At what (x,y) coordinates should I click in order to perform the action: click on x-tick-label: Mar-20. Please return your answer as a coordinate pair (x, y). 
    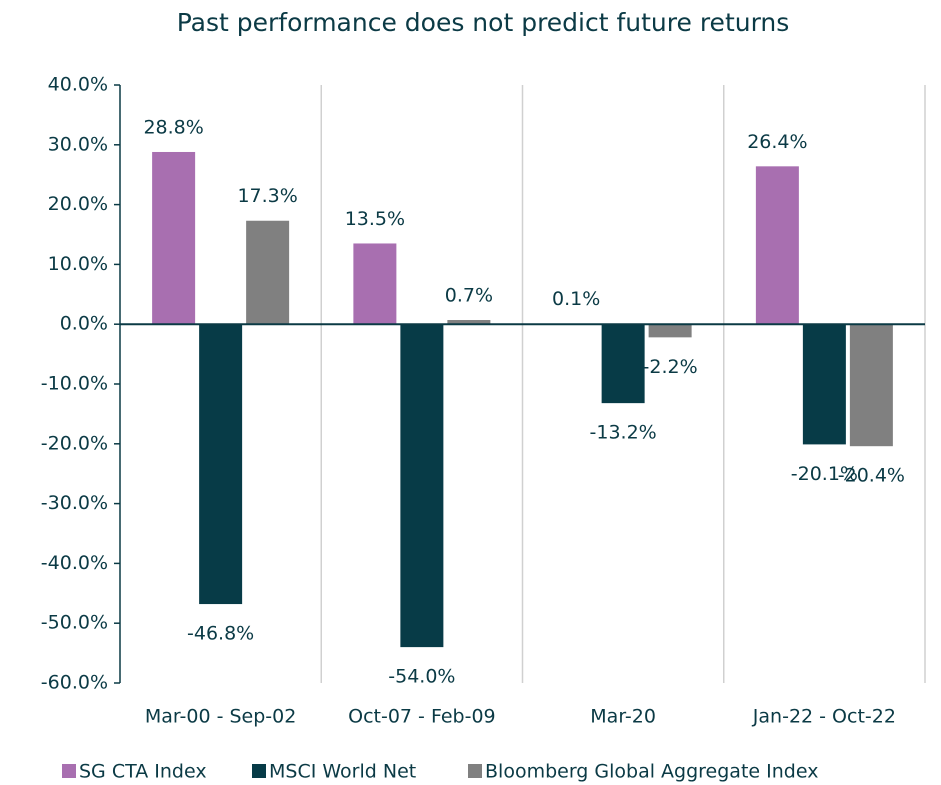
    Looking at the image, I should click on (623, 717).